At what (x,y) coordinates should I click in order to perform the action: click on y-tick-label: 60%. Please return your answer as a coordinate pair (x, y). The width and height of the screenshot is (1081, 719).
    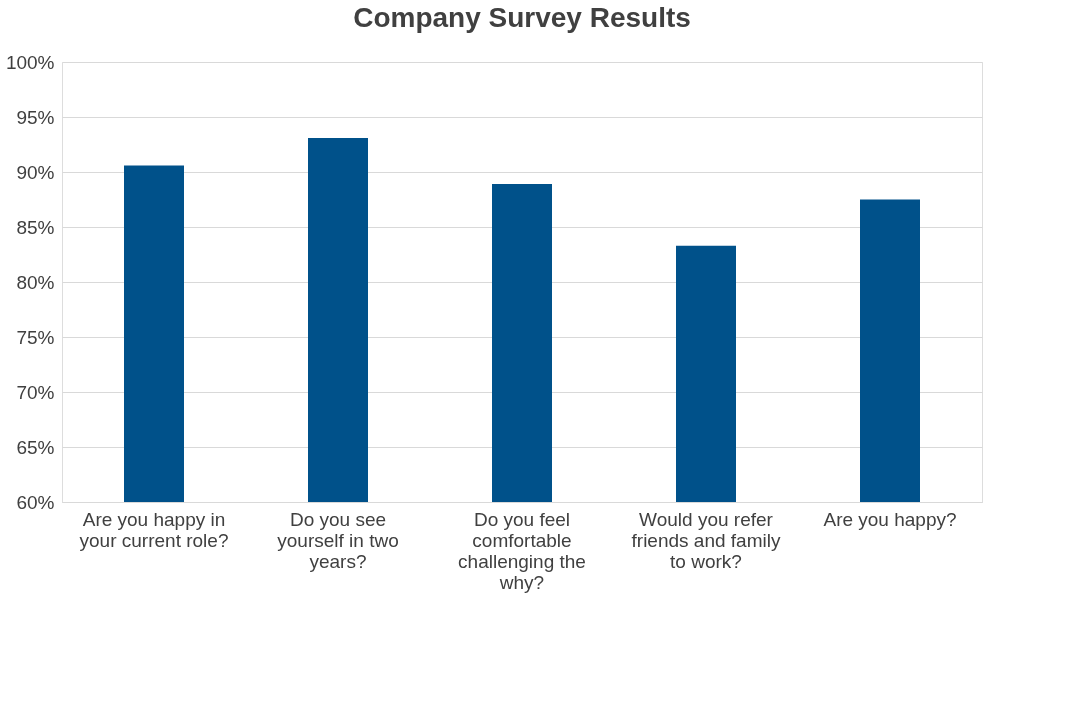
    Looking at the image, I should click on (35, 502).